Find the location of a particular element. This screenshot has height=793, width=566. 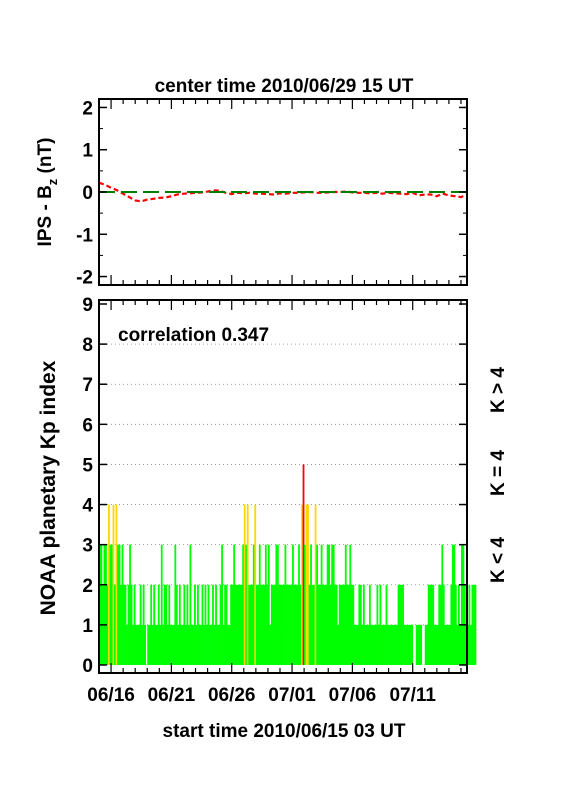

x-tick-label: 06/21 is located at coordinates (172, 695).